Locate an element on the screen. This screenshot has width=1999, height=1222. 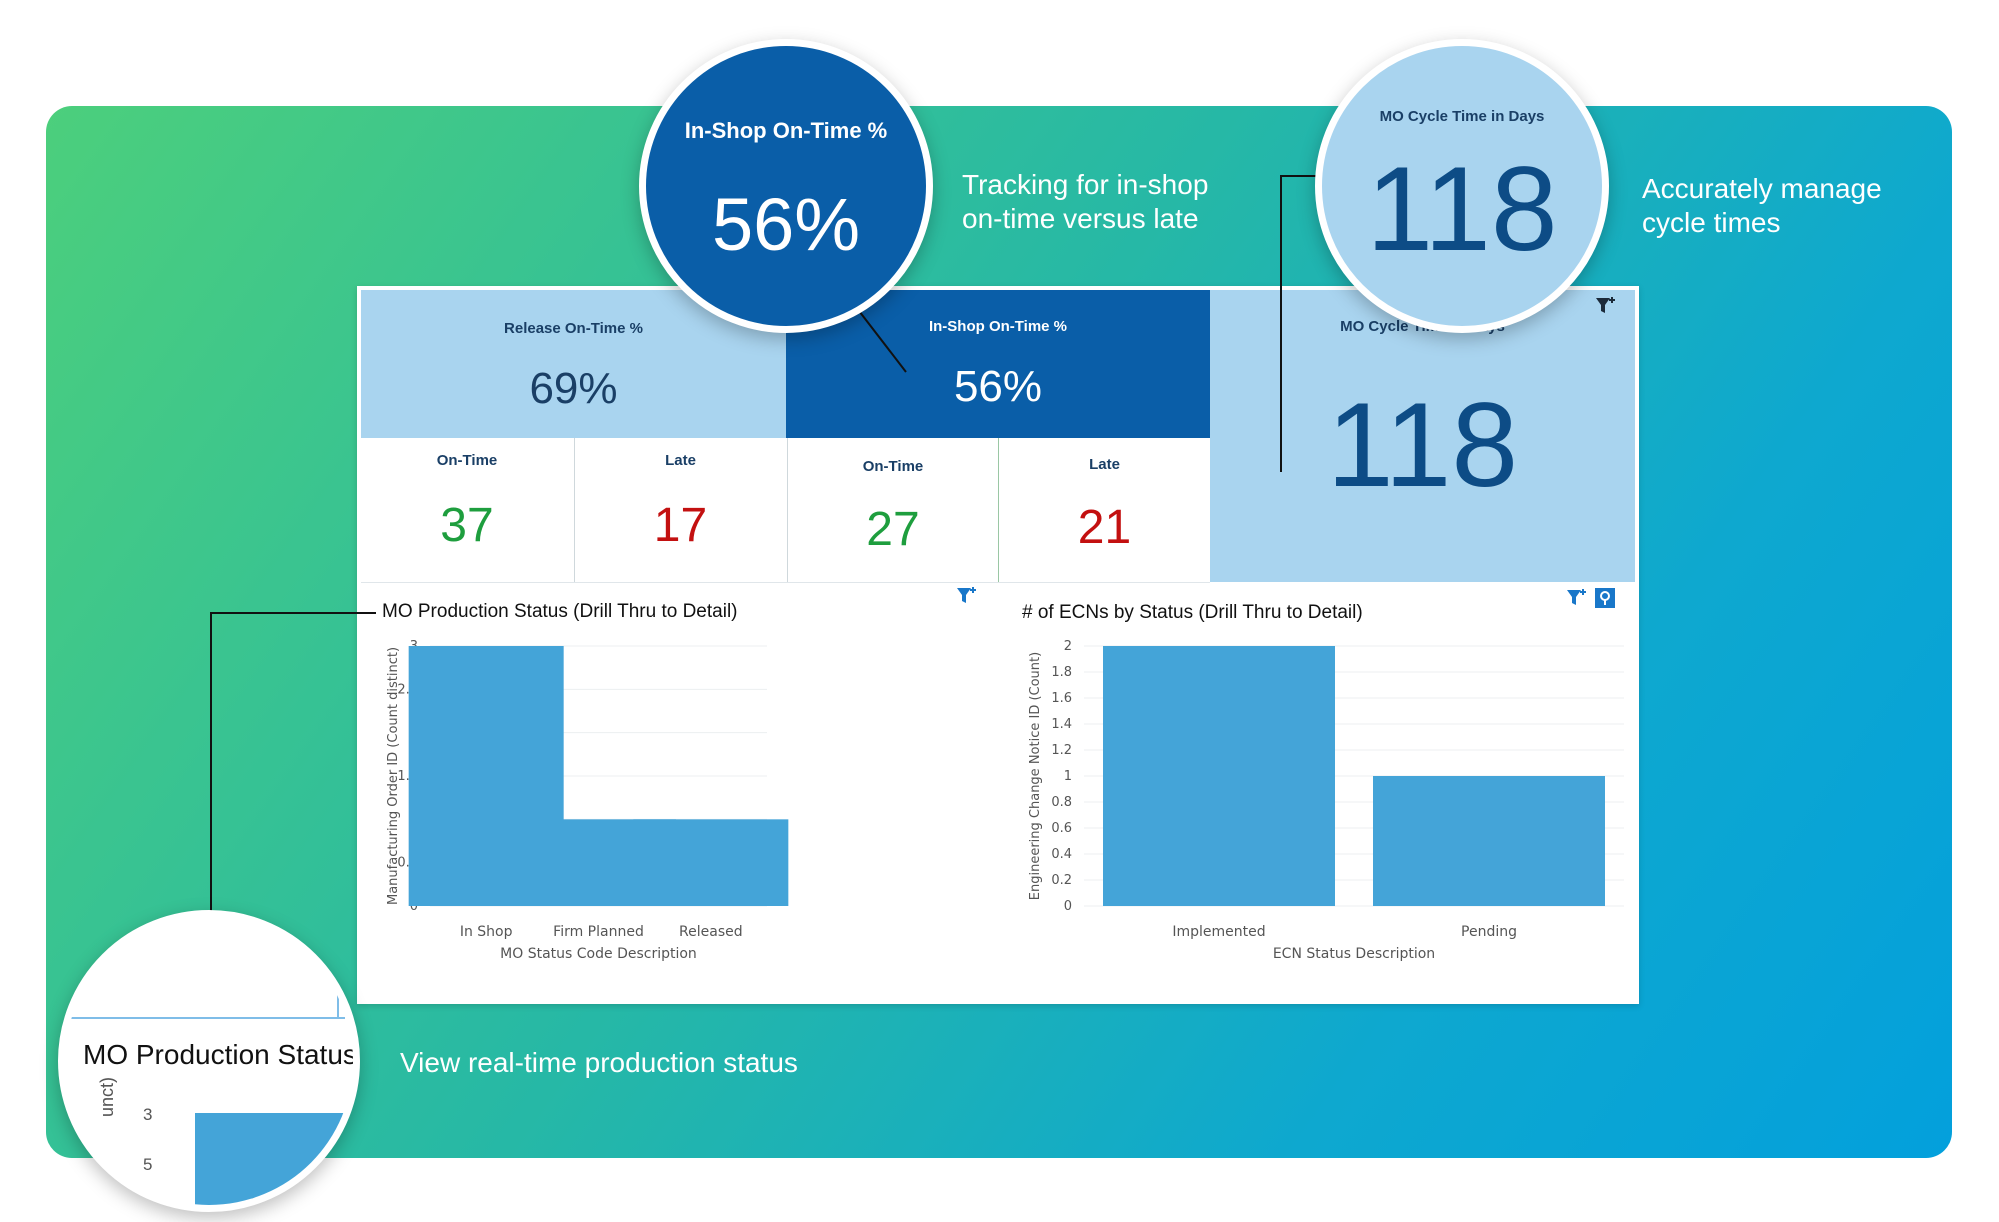
inshop-ontime-cell: On-Time 27 is located at coordinates (893, 510).